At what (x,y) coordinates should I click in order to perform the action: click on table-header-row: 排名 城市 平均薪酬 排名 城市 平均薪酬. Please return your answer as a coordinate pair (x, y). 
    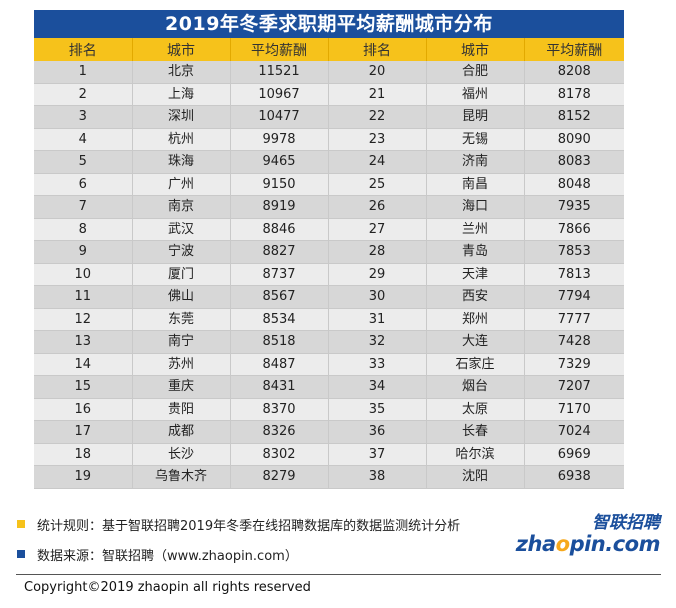
    Looking at the image, I should click on (329, 49).